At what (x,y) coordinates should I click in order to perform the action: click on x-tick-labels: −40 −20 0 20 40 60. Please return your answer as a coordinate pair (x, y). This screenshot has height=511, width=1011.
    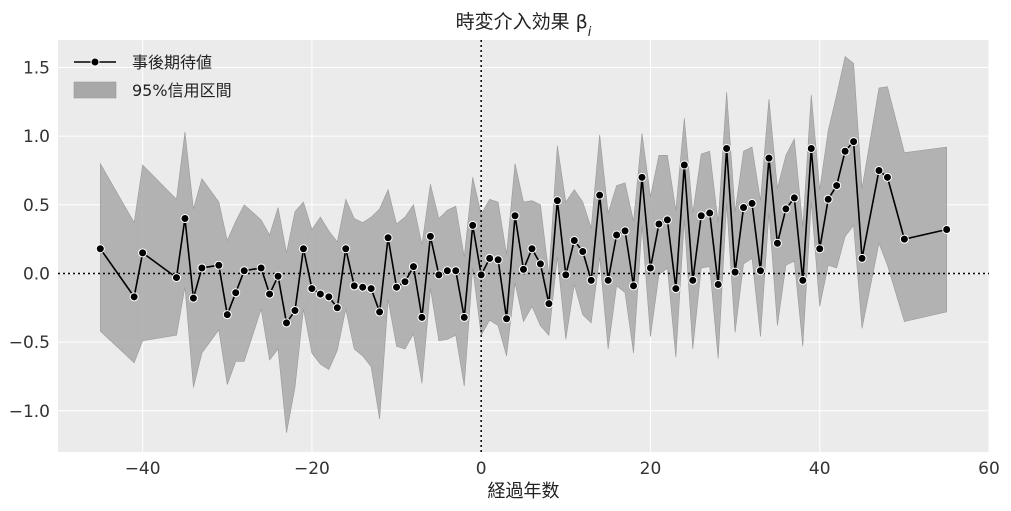
    Looking at the image, I should click on (562, 469).